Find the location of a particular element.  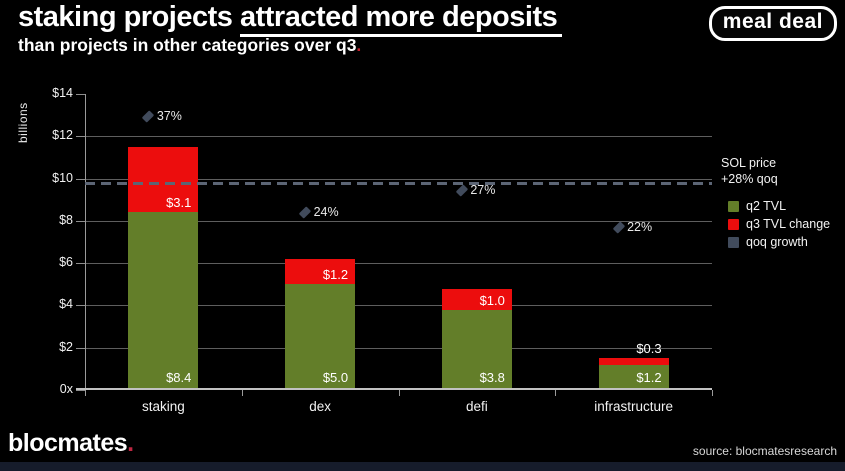

bar-segment-q3-infrastructure: $0.3 is located at coordinates (633, 353).